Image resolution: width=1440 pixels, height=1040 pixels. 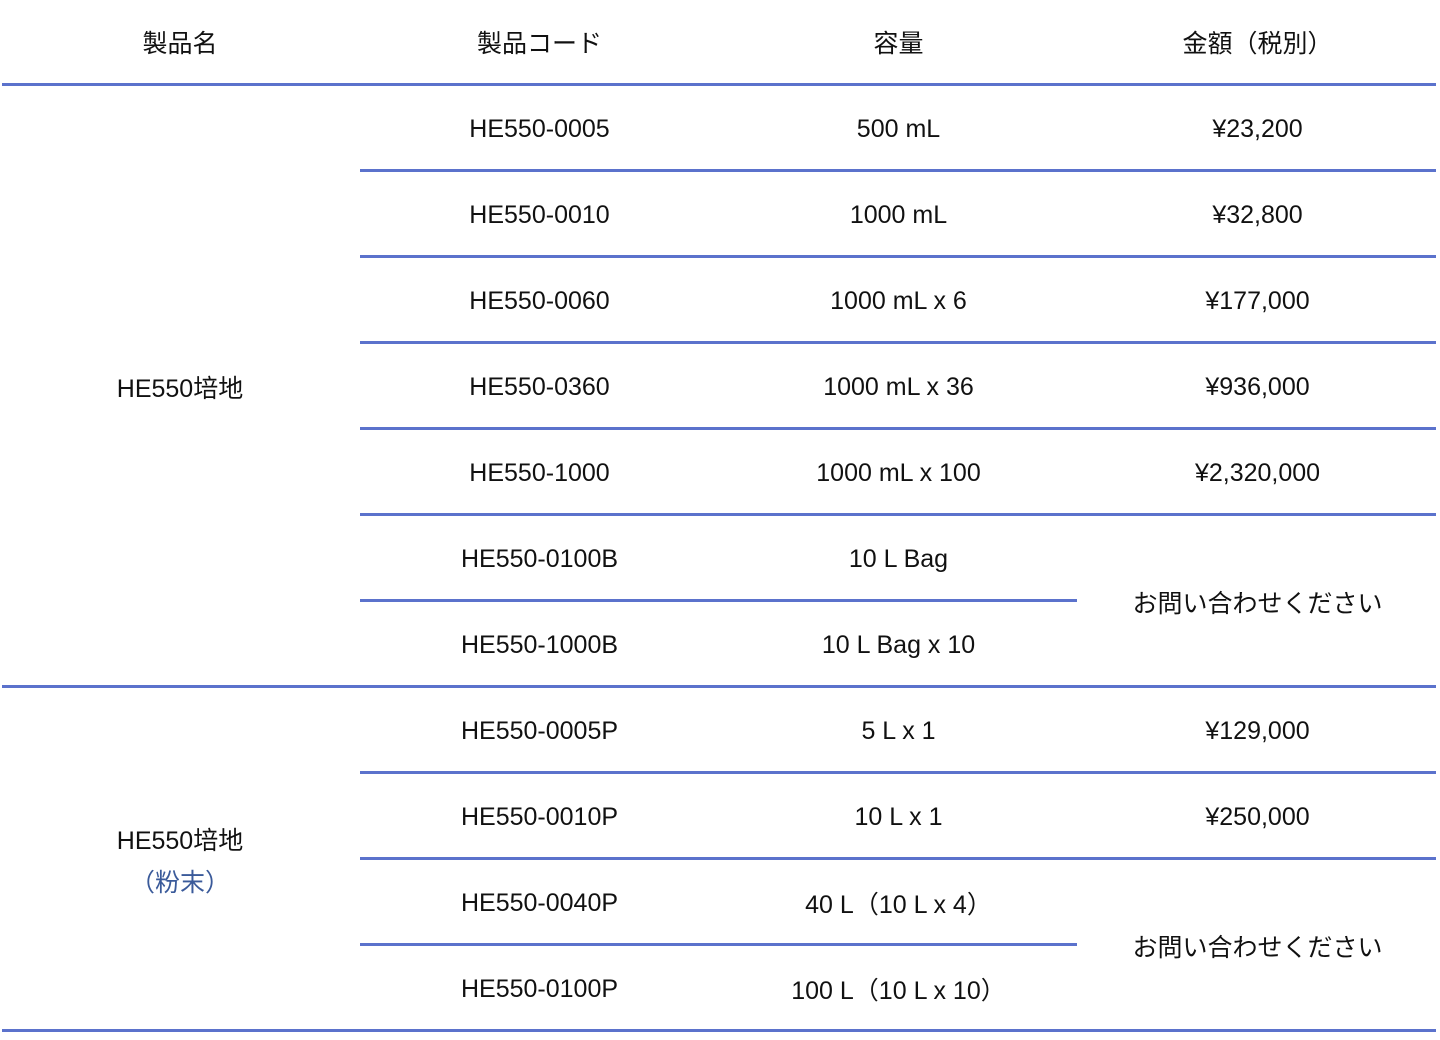 What do you see at coordinates (1257, 472) in the screenshot?
I see `price-cell: ¥2,320,000` at bounding box center [1257, 472].